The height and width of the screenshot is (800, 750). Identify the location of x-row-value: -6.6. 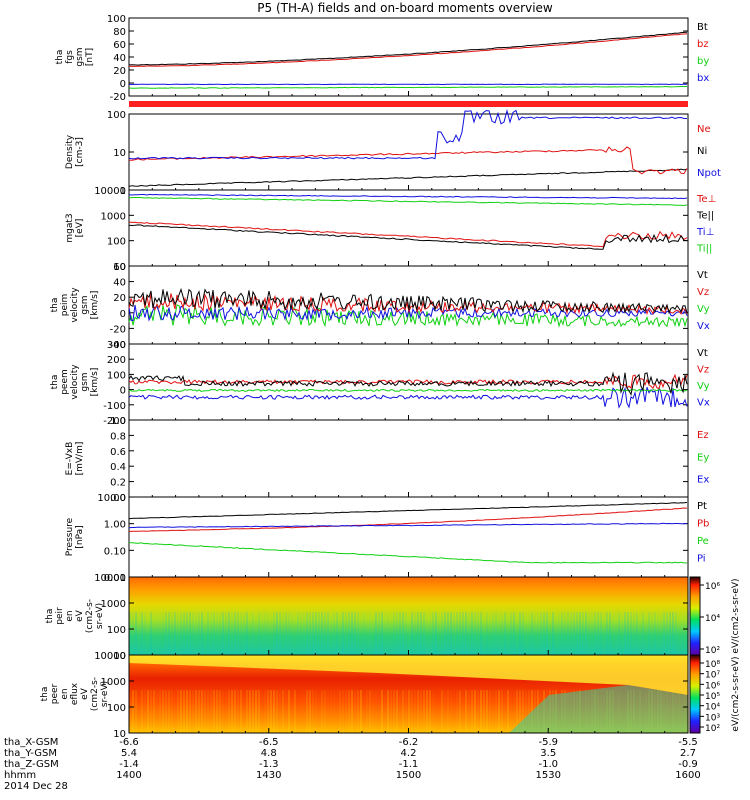
(129, 742).